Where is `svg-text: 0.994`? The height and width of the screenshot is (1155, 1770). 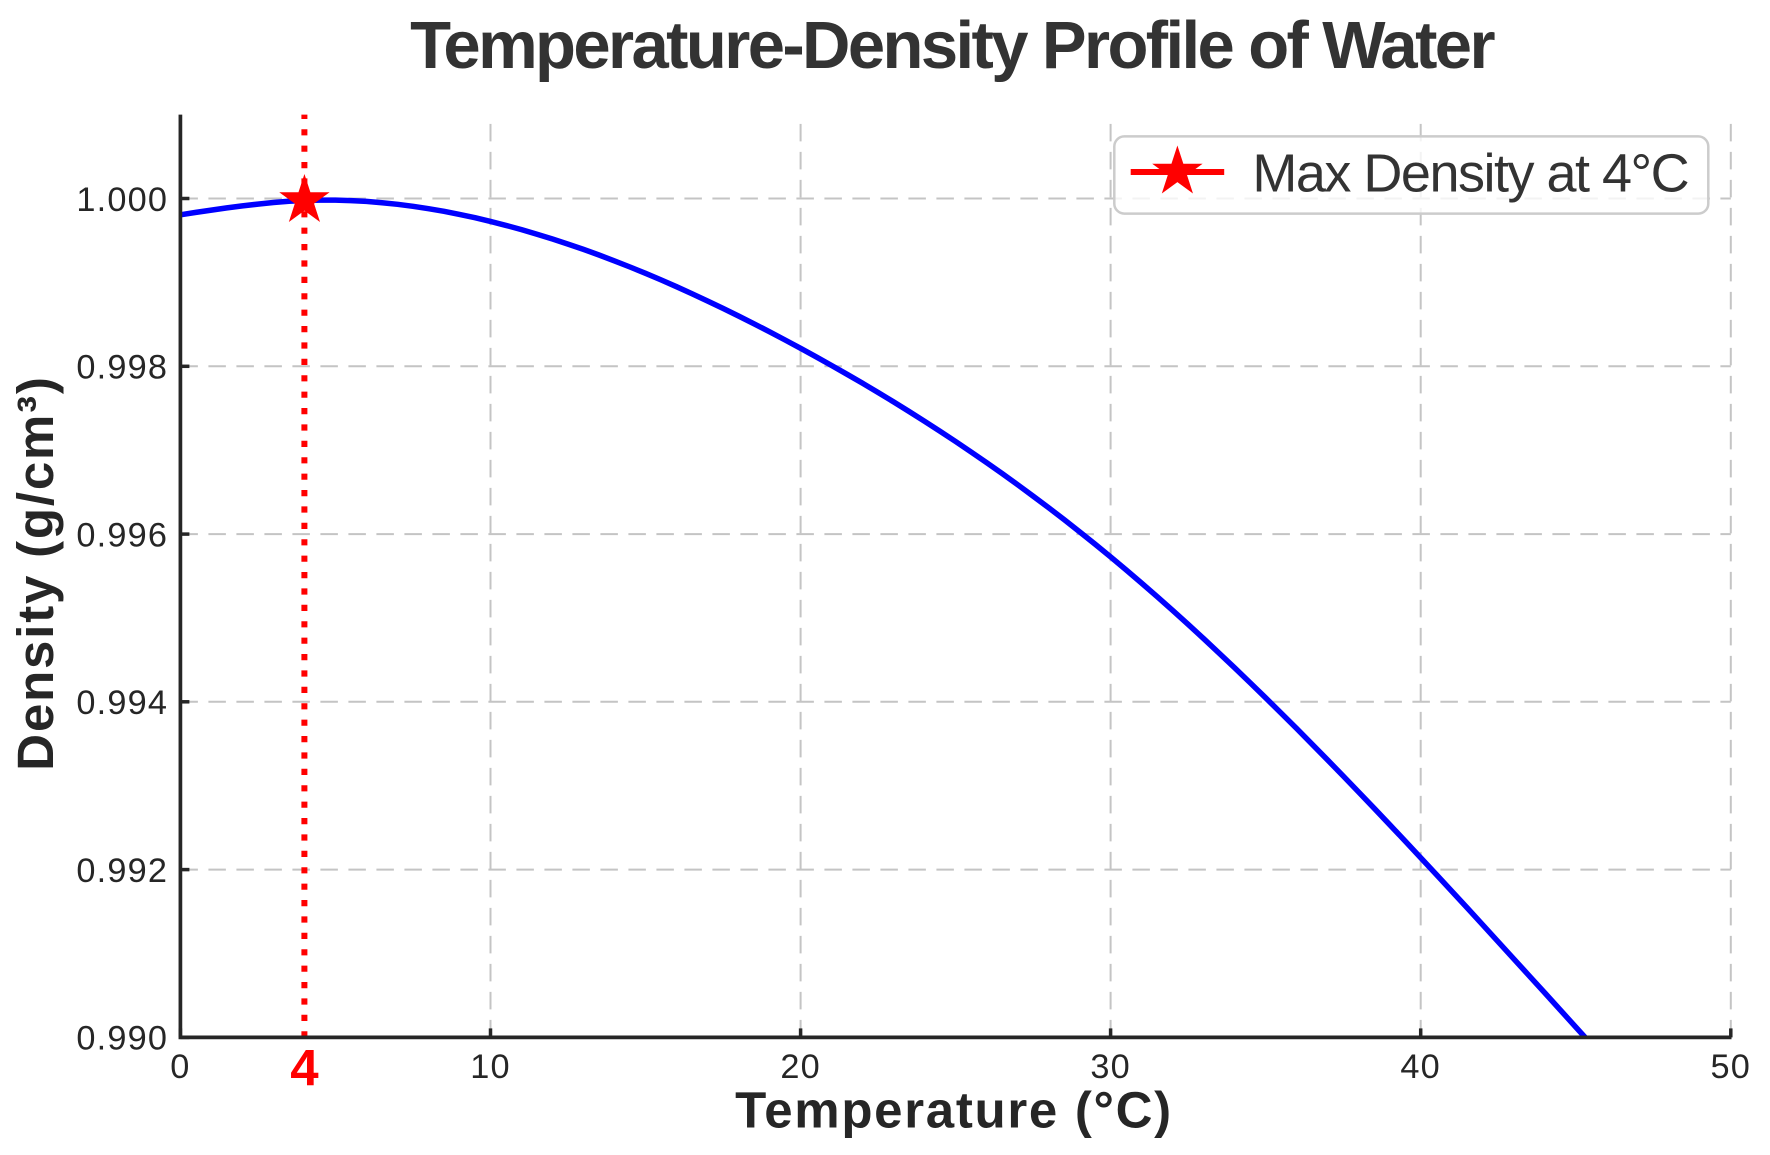
svg-text: 0.994 is located at coordinates (122, 703).